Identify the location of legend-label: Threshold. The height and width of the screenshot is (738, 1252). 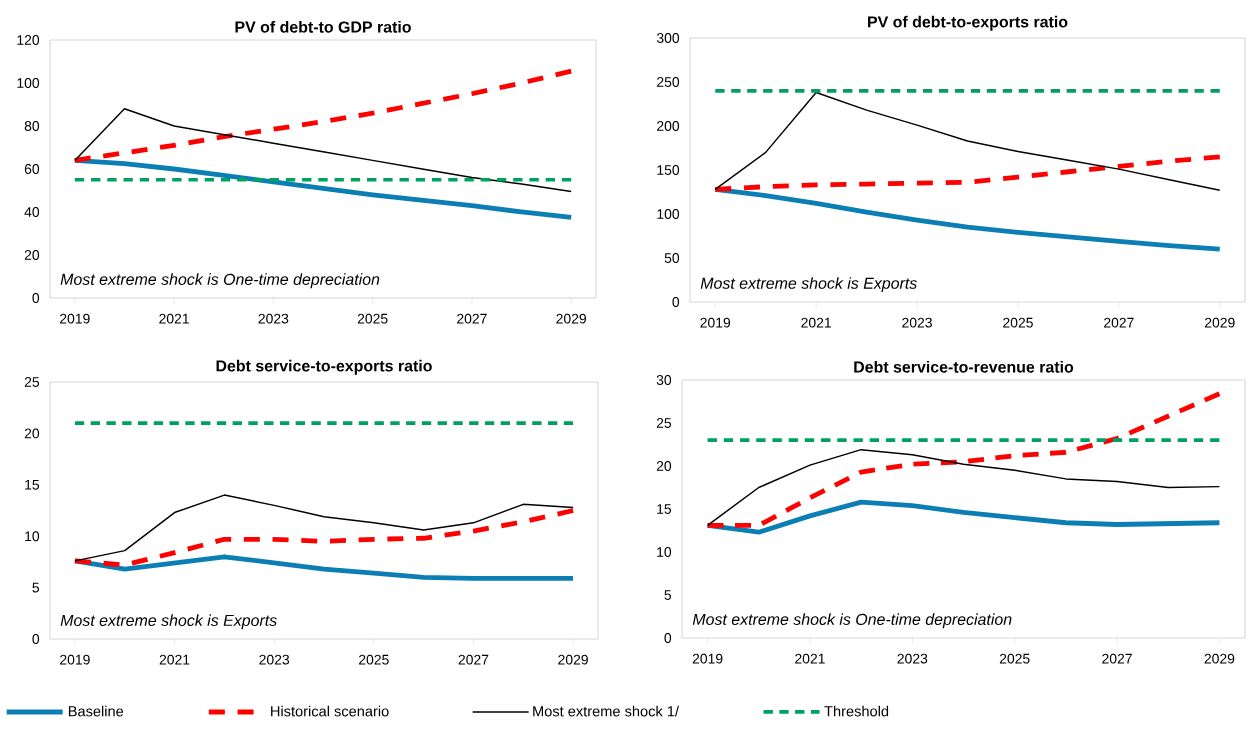
(856, 711).